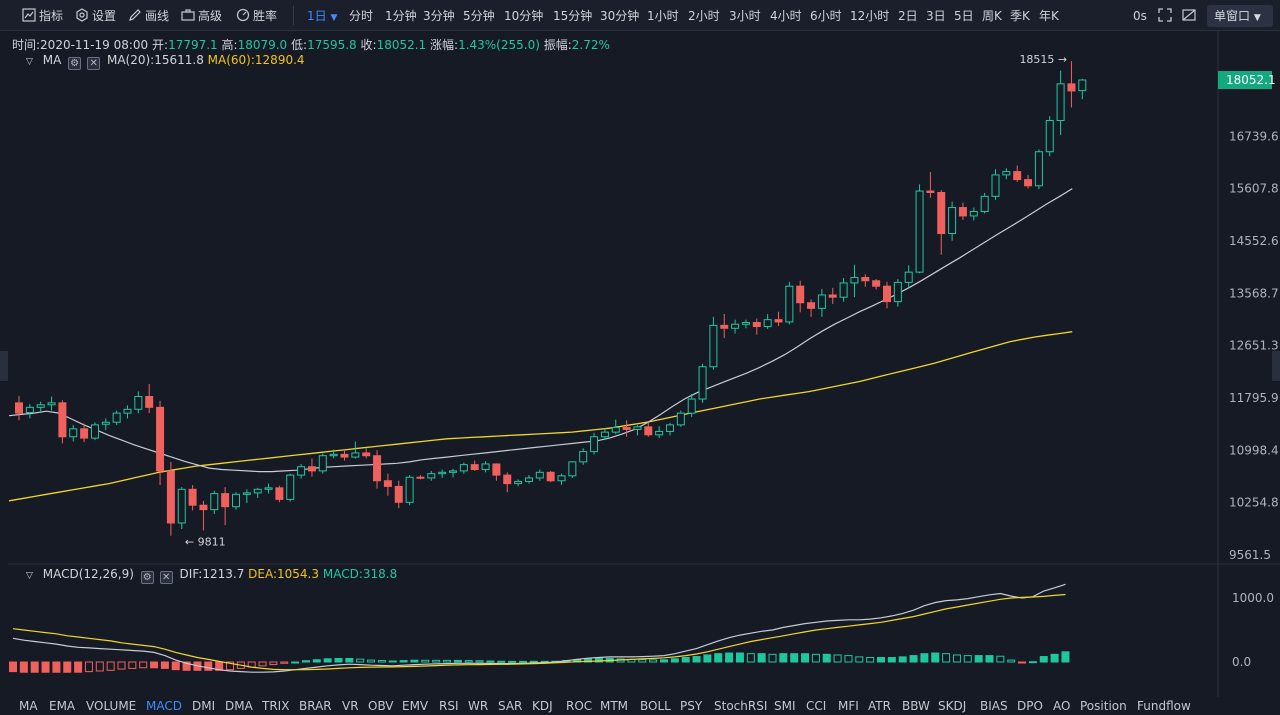  What do you see at coordinates (148, 16) in the screenshot?
I see `draw-button: 画线` at bounding box center [148, 16].